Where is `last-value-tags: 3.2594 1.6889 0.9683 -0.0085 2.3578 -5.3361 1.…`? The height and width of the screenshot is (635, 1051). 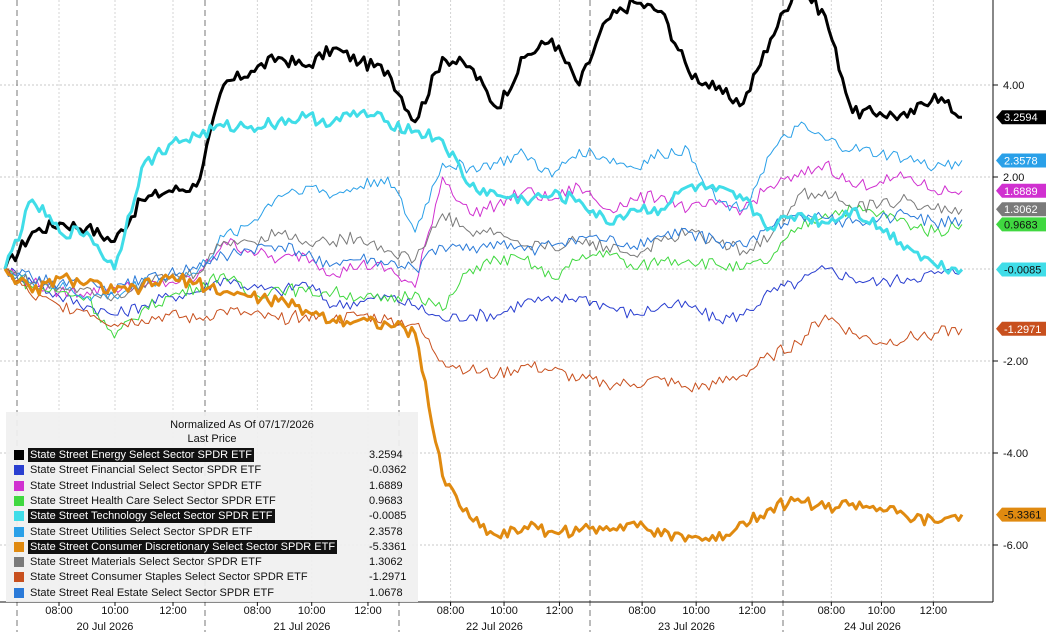
last-value-tags: 3.2594 1.6889 0.9683 -0.0085 2.3578 -5.3361 1.… is located at coordinates (1021, 316).